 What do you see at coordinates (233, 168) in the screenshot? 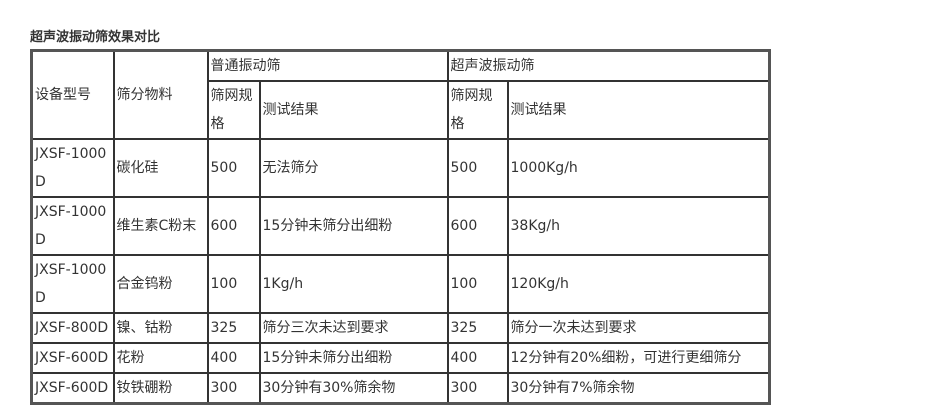
I see `cell-normal-mesh: 500` at bounding box center [233, 168].